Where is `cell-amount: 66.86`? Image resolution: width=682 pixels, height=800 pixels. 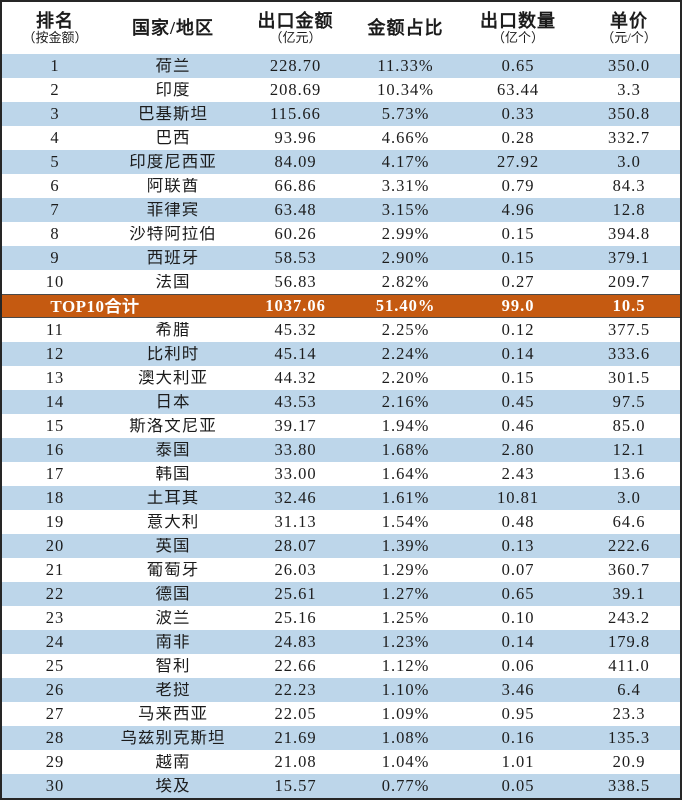
cell-amount: 66.86 is located at coordinates (295, 186).